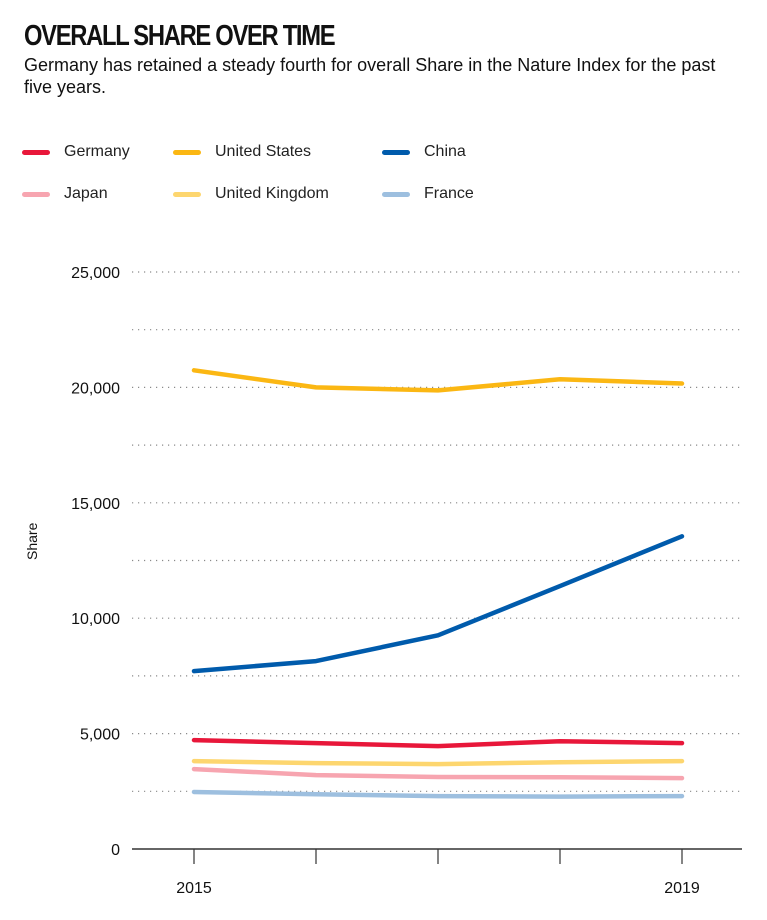 The height and width of the screenshot is (920, 767). I want to click on series-line-germany, so click(438, 743).